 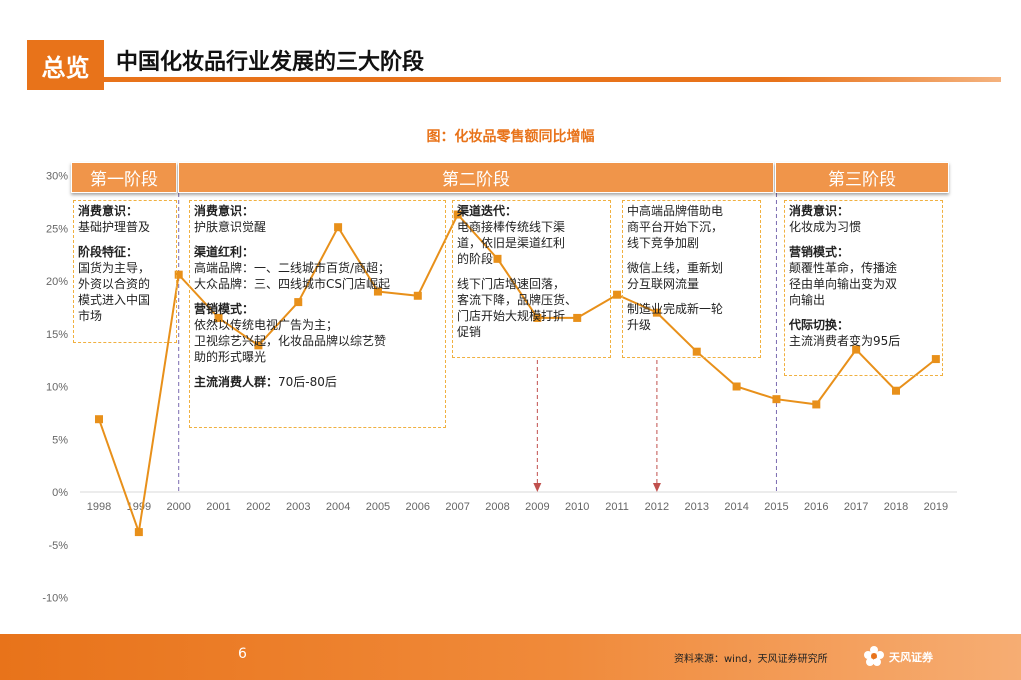 What do you see at coordinates (537, 507) in the screenshot?
I see `x-tick-label: 2009` at bounding box center [537, 507].